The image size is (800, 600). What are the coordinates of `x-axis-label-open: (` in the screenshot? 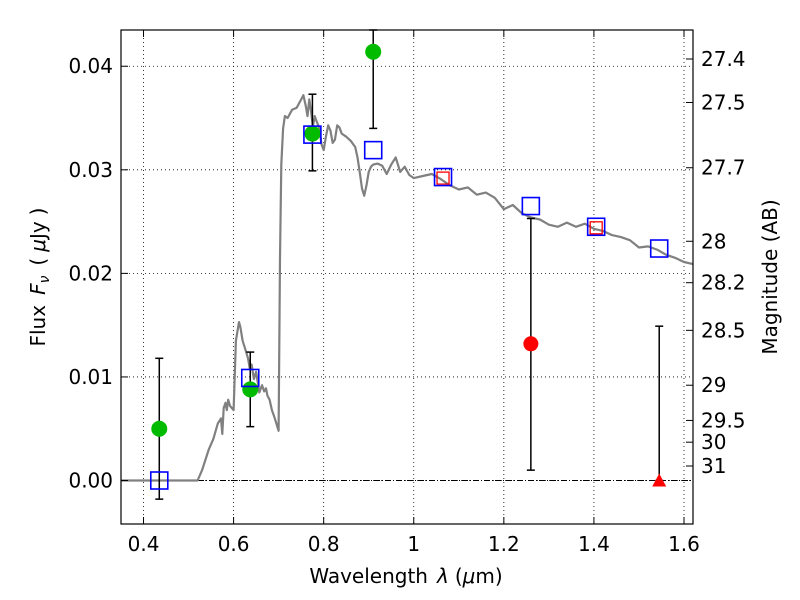 It's located at (459, 576).